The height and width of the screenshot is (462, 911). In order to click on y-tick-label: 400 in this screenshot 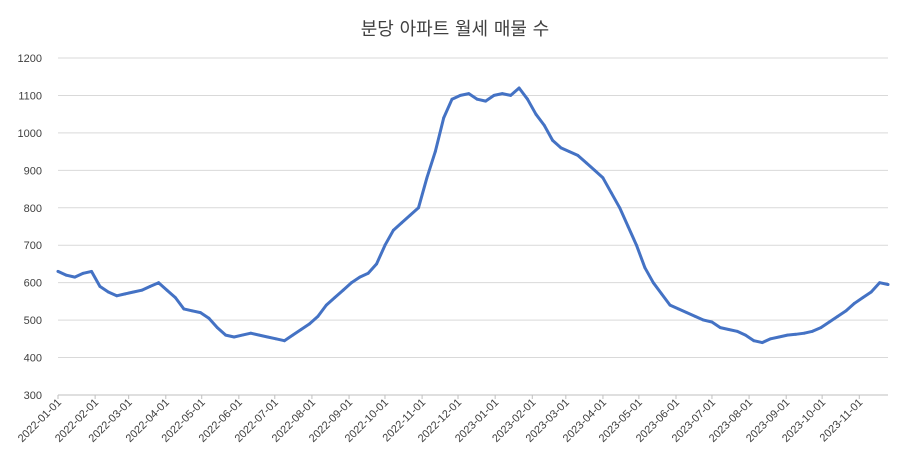, I will do `click(33, 359)`.